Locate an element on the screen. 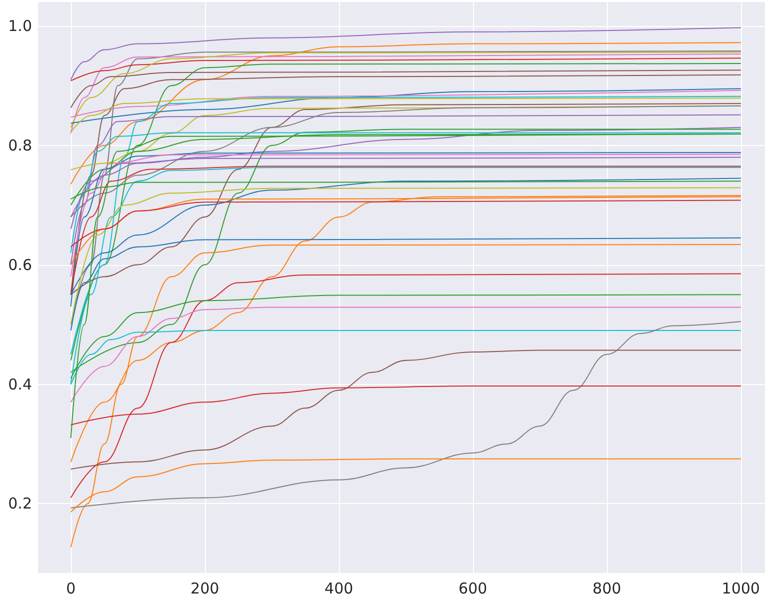 Image resolution: width=765 pixels, height=596 pixels. y-tick-label: 0.2 is located at coordinates (20, 503).